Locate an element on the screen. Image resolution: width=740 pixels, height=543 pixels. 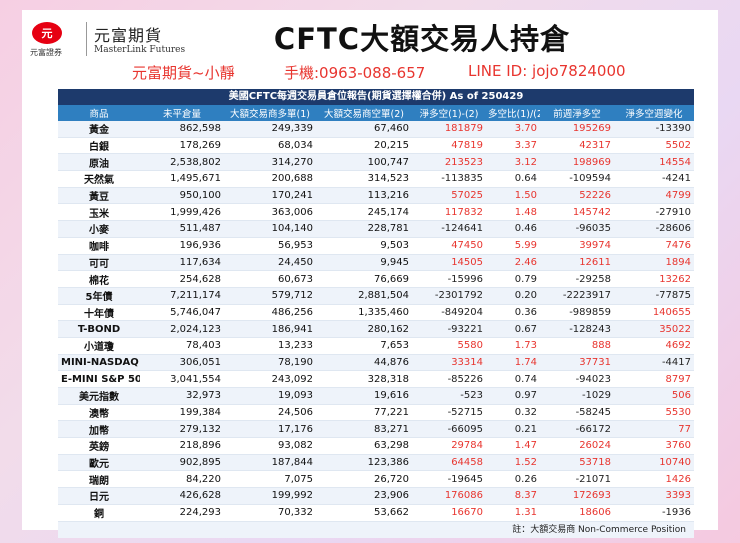
cell-short: 9,503 is located at coordinates (364, 246).